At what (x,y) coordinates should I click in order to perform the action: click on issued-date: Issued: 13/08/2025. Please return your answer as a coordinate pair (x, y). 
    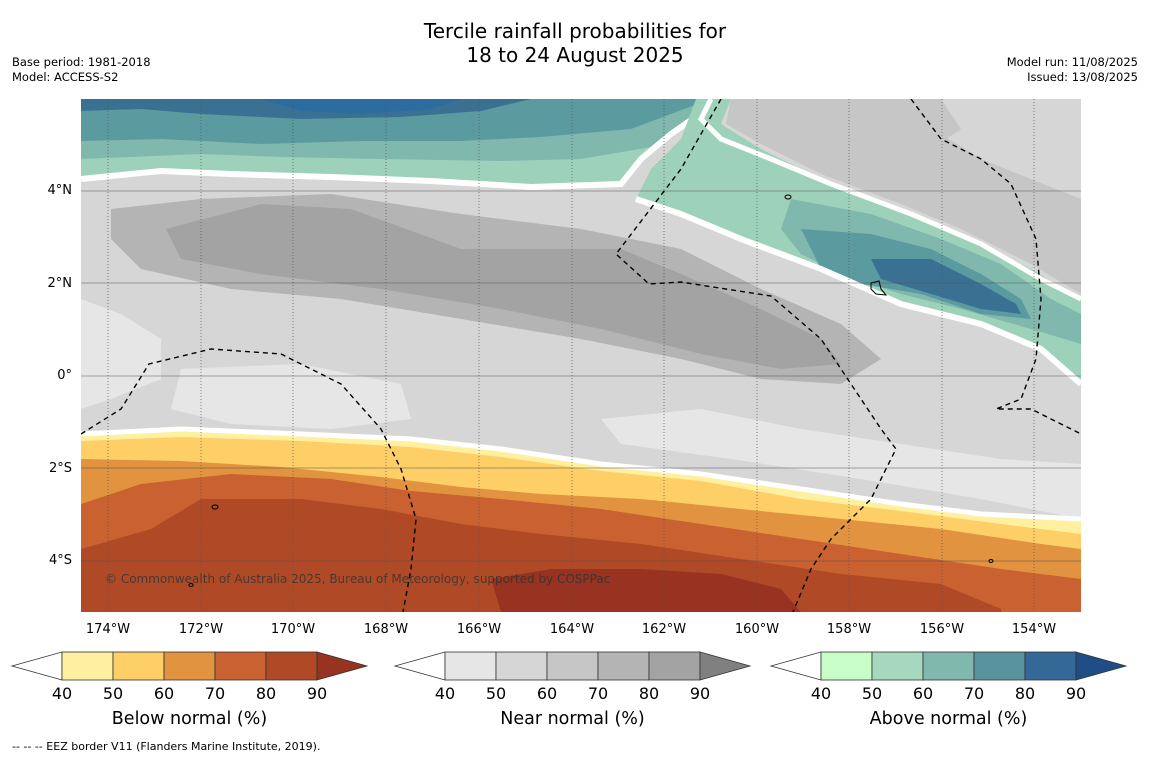
    Looking at the image, I should click on (1082, 77).